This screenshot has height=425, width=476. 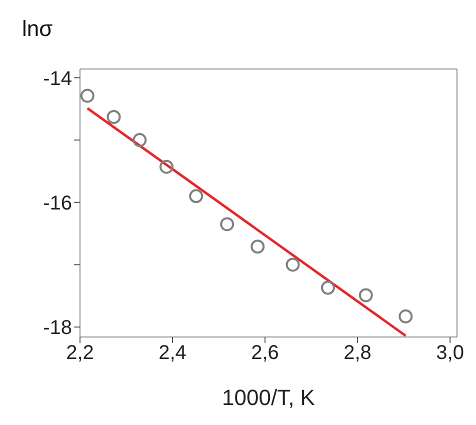 What do you see at coordinates (57, 203) in the screenshot?
I see `y-tick-label: -16` at bounding box center [57, 203].